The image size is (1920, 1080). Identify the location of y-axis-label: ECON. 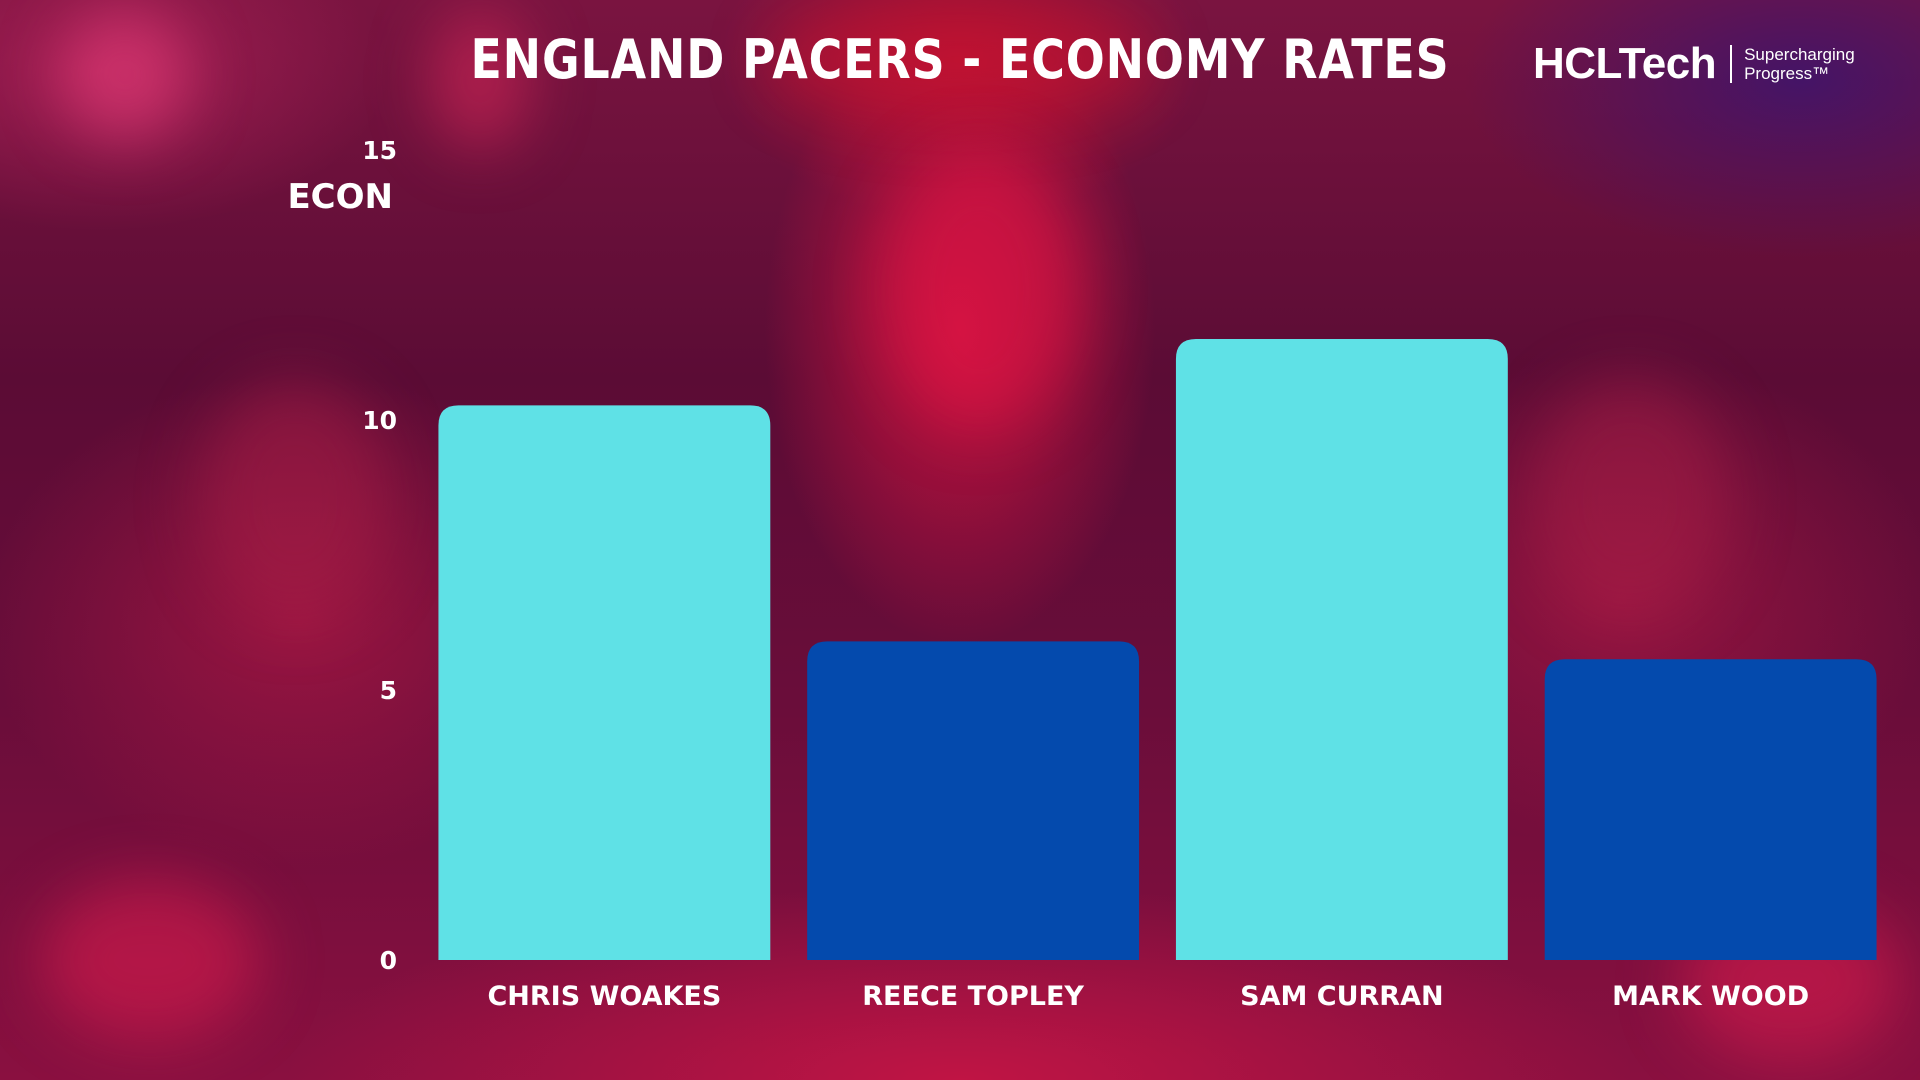
(340, 197).